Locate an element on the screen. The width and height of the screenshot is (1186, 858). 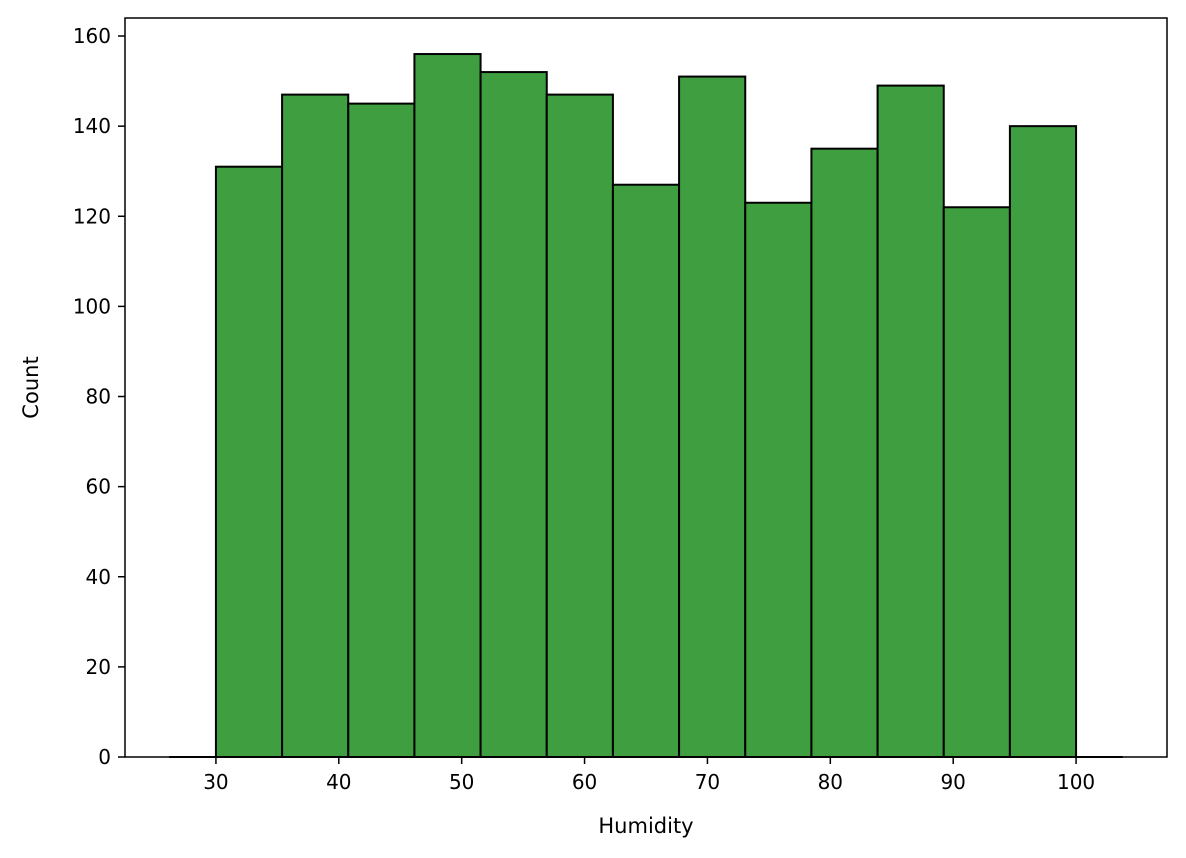
x-tick-label: 60 is located at coordinates (584, 782).